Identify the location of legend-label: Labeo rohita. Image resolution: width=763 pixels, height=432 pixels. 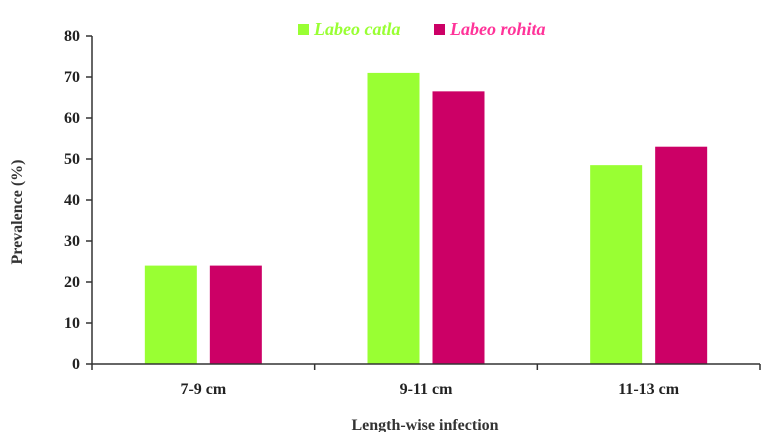
(497, 29).